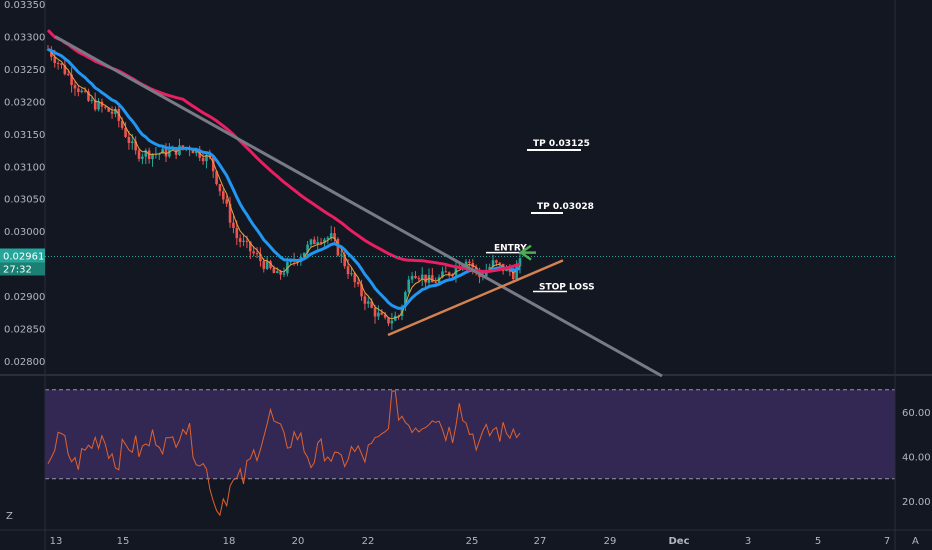 The width and height of the screenshot is (932, 550). Describe the element at coordinates (284, 453) in the screenshot. I see `rsi-line` at that location.